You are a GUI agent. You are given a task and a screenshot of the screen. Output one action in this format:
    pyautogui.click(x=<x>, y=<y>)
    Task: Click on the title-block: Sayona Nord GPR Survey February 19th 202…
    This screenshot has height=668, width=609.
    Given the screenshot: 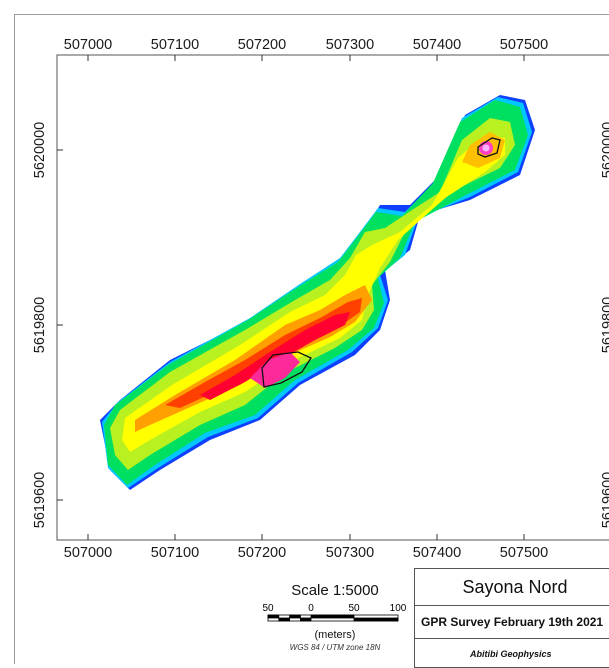 What is the action you would take?
    pyautogui.click(x=511, y=618)
    